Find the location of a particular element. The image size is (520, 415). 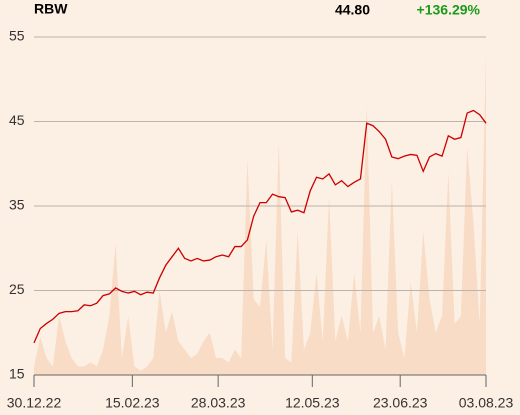

price-change: +136.29% is located at coordinates (449, 10).